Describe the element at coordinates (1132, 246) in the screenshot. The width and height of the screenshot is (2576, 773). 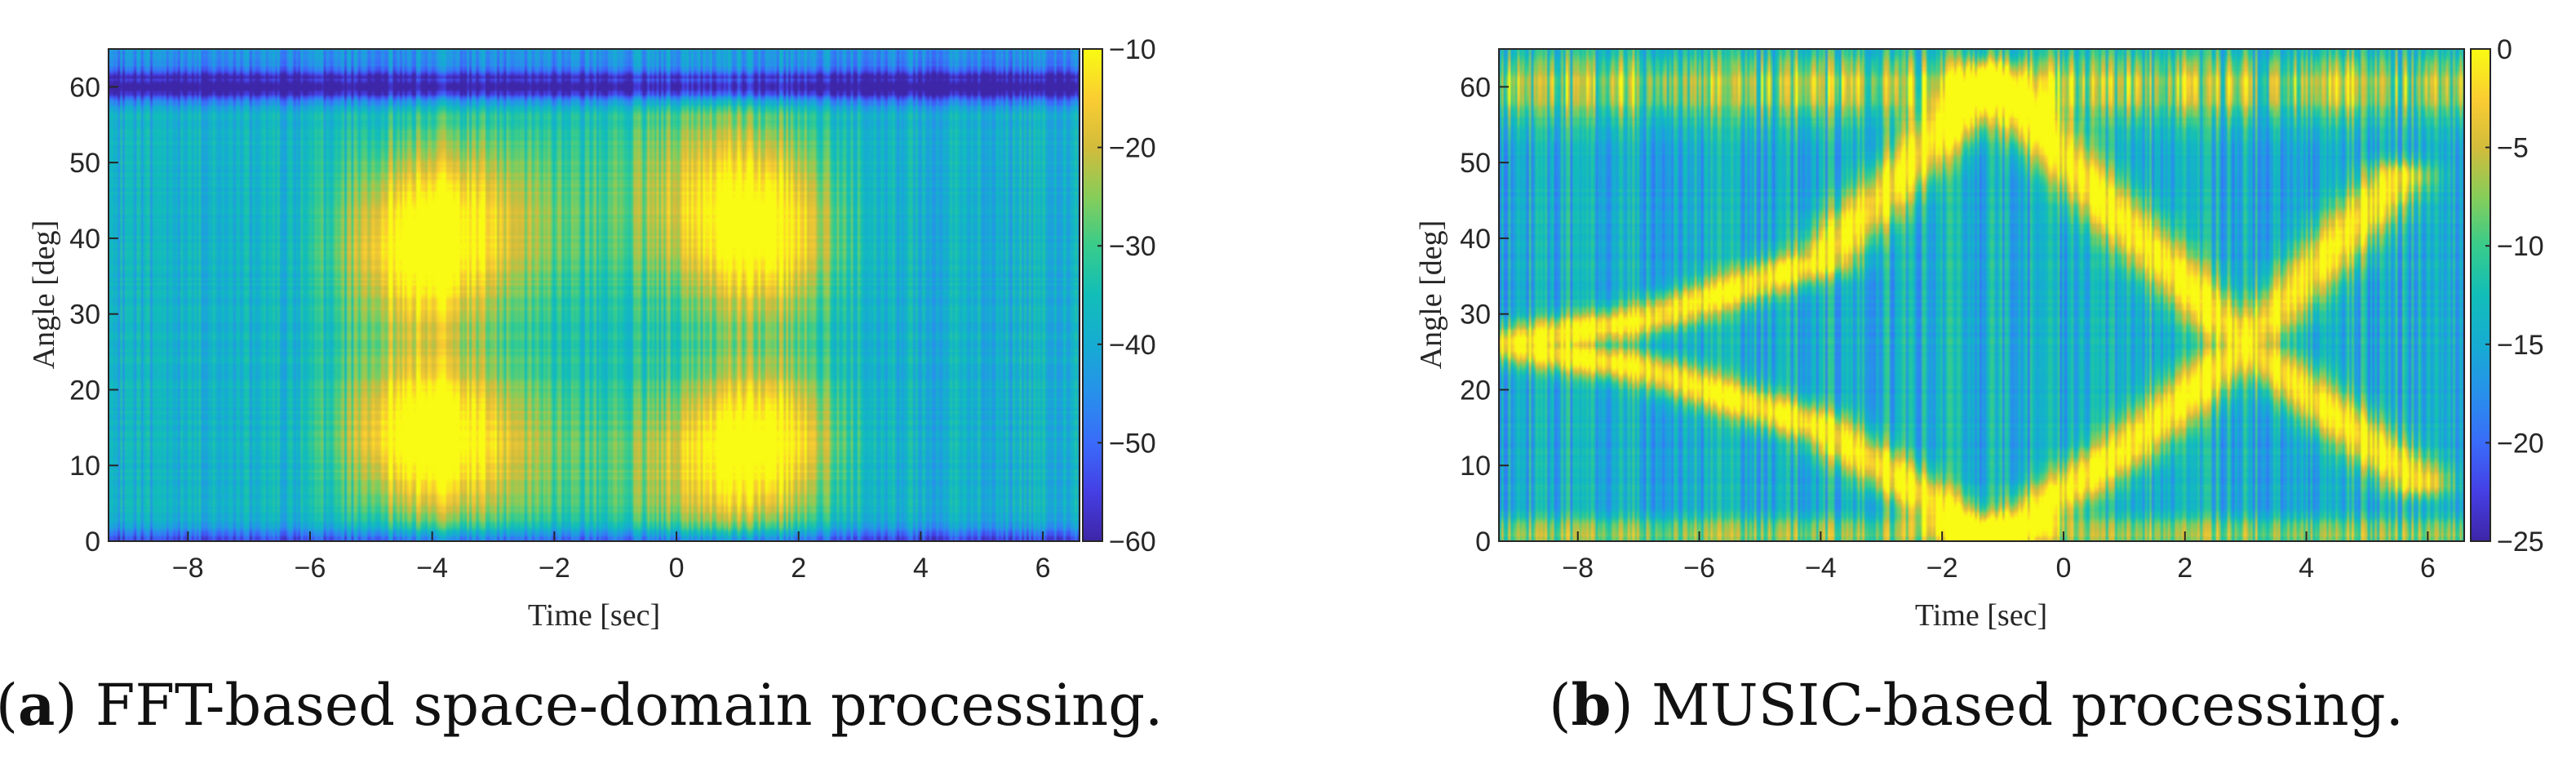
I see `colorbar-tick-label: −30` at that location.